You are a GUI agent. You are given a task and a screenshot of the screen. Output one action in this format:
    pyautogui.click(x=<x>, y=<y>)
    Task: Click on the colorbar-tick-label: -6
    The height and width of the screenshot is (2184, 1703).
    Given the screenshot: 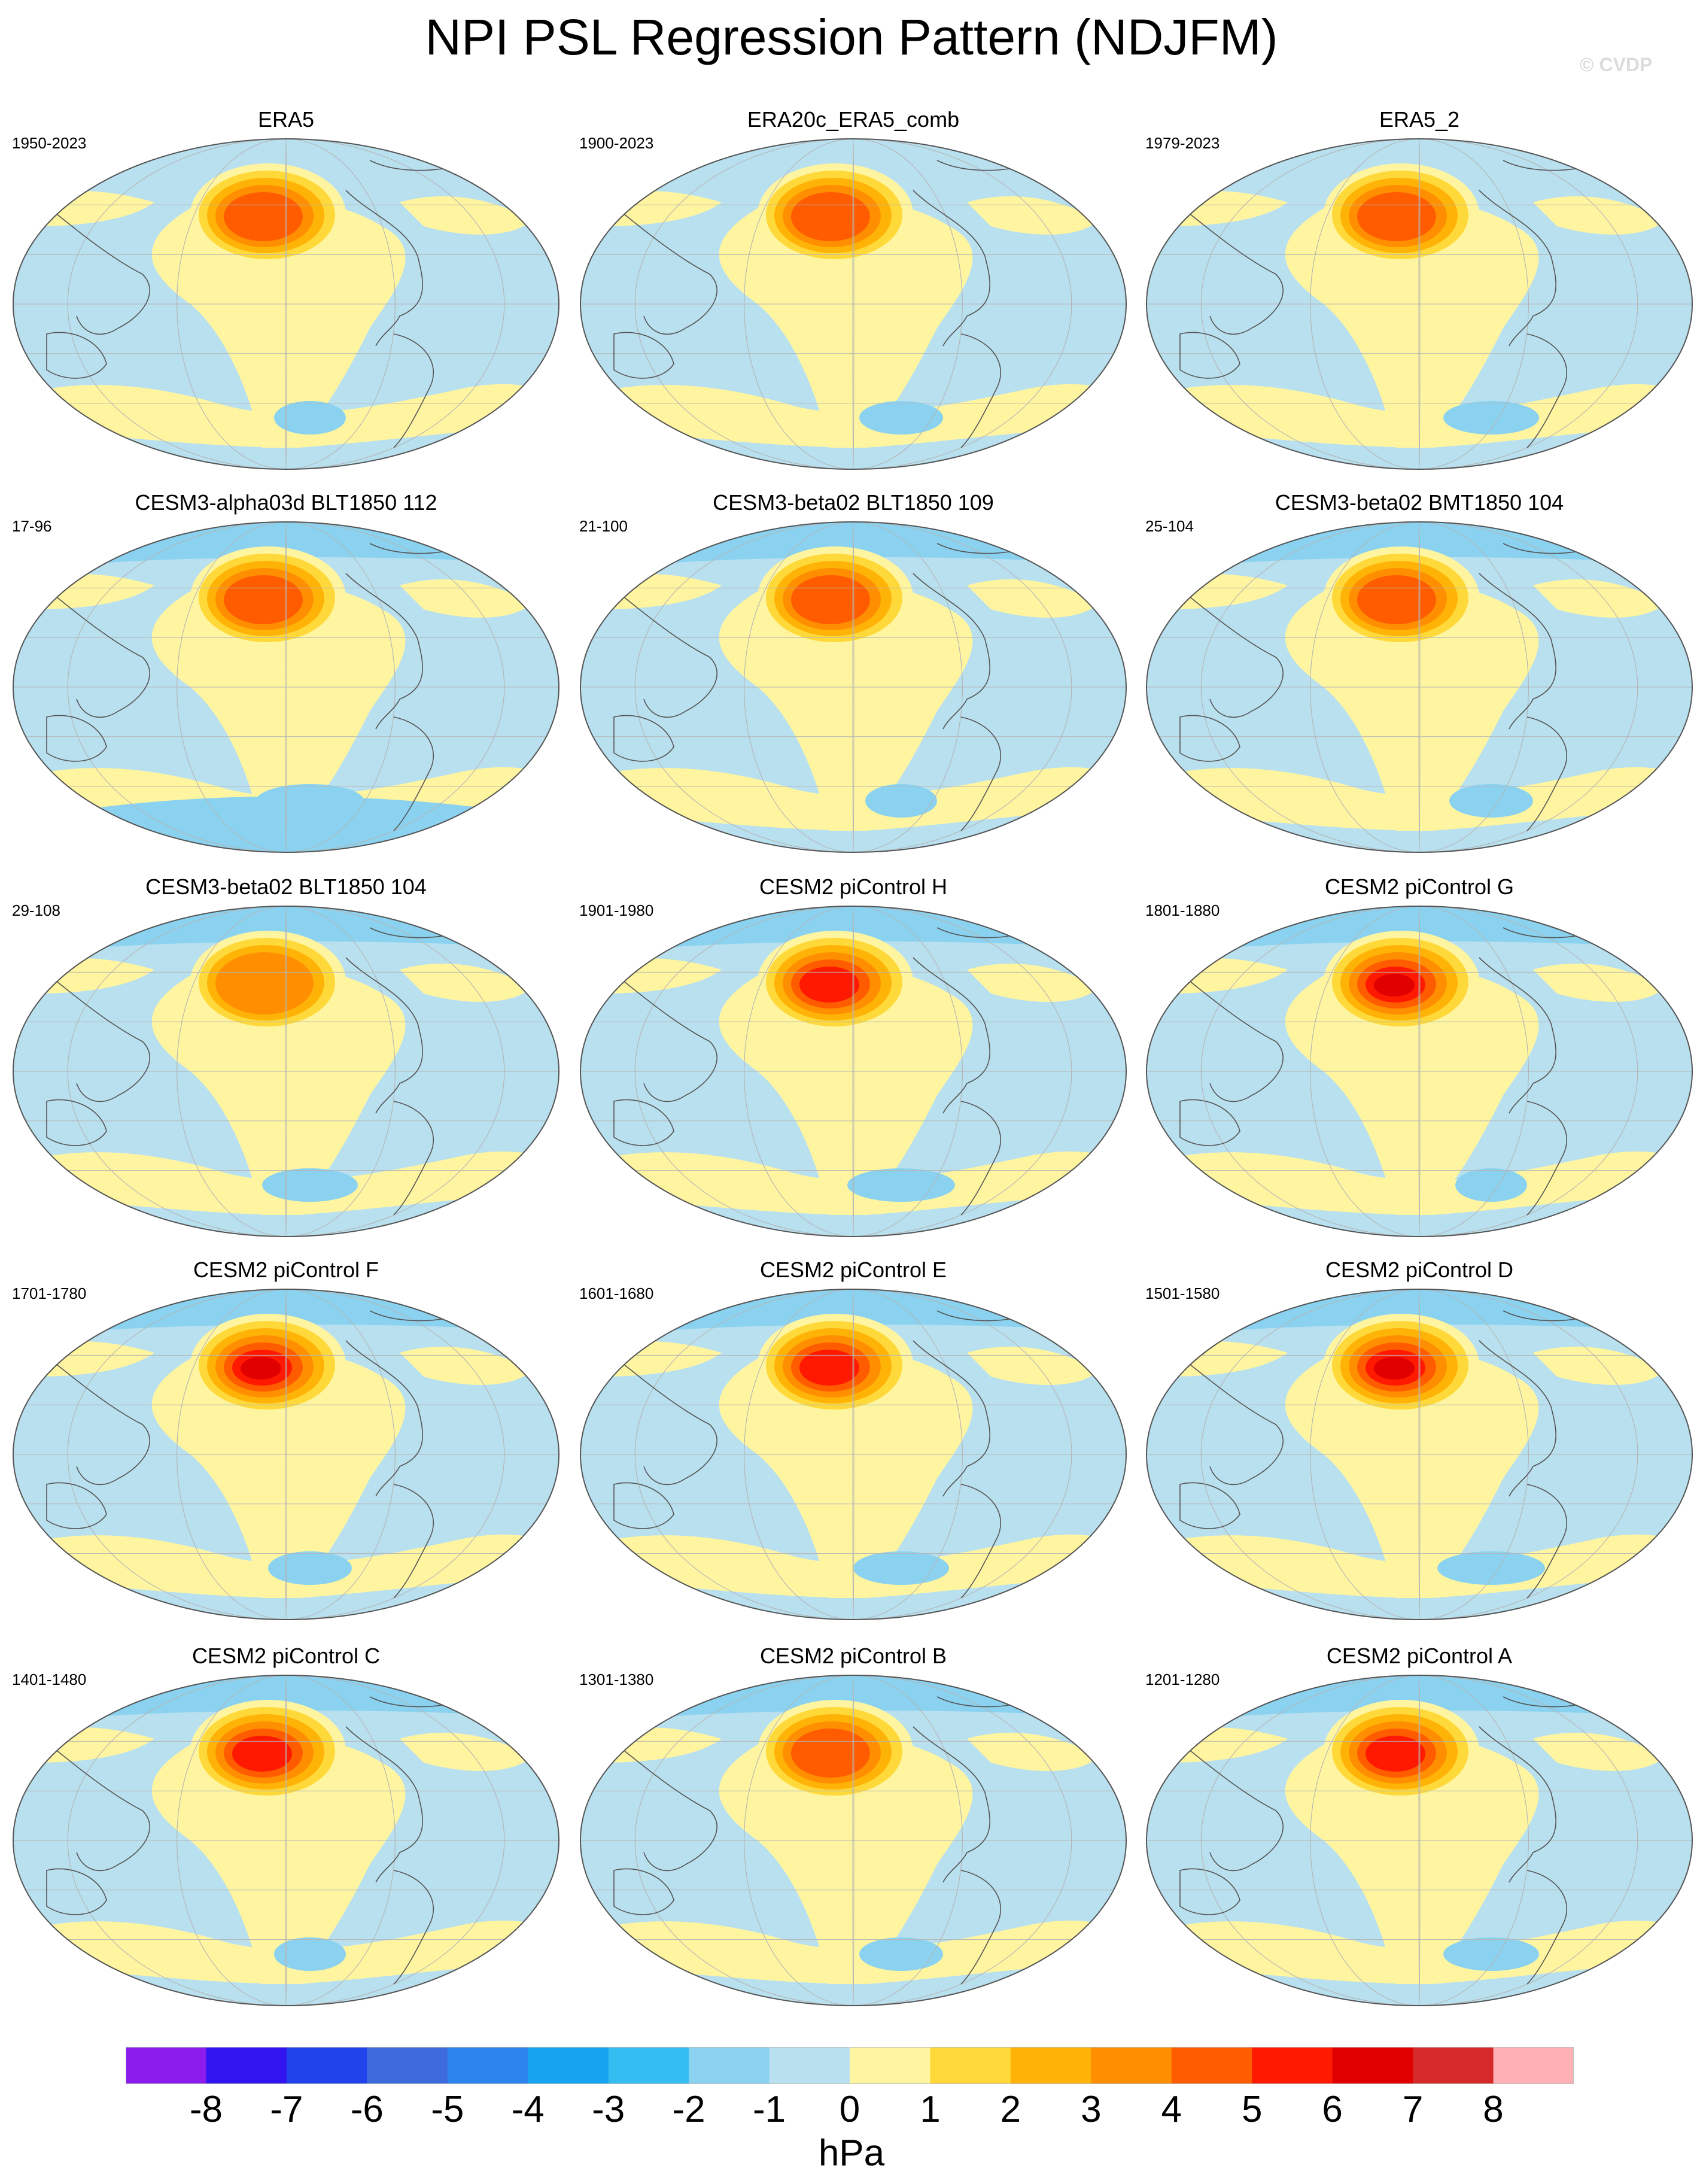 What is the action you would take?
    pyautogui.click(x=367, y=2109)
    